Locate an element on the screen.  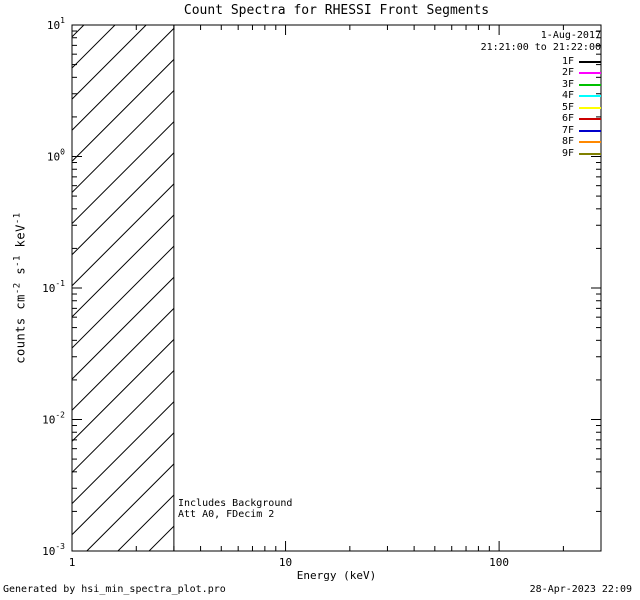
legend-entry-label: 7F is located at coordinates (567, 130).